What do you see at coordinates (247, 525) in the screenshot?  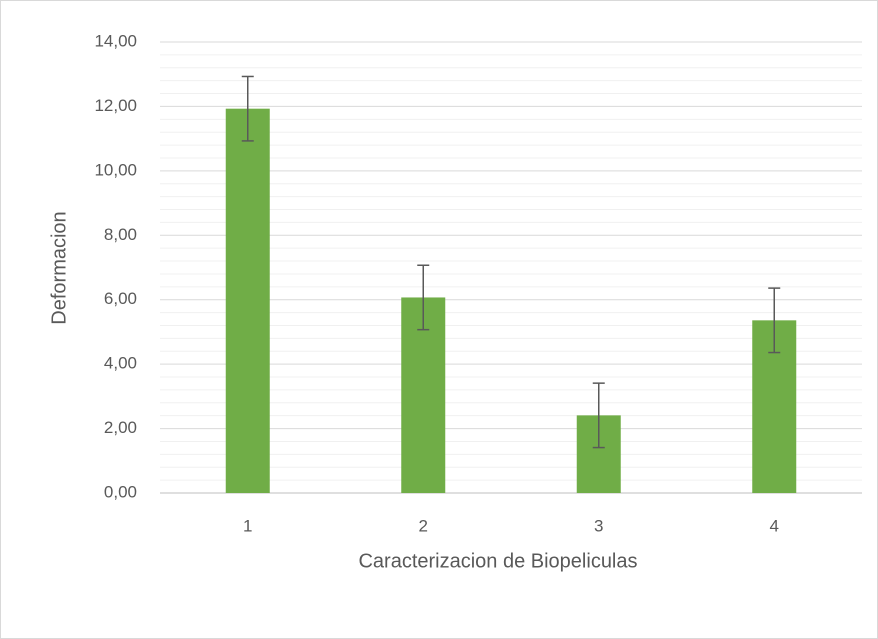 I see `x-tick-label: 1` at bounding box center [247, 525].